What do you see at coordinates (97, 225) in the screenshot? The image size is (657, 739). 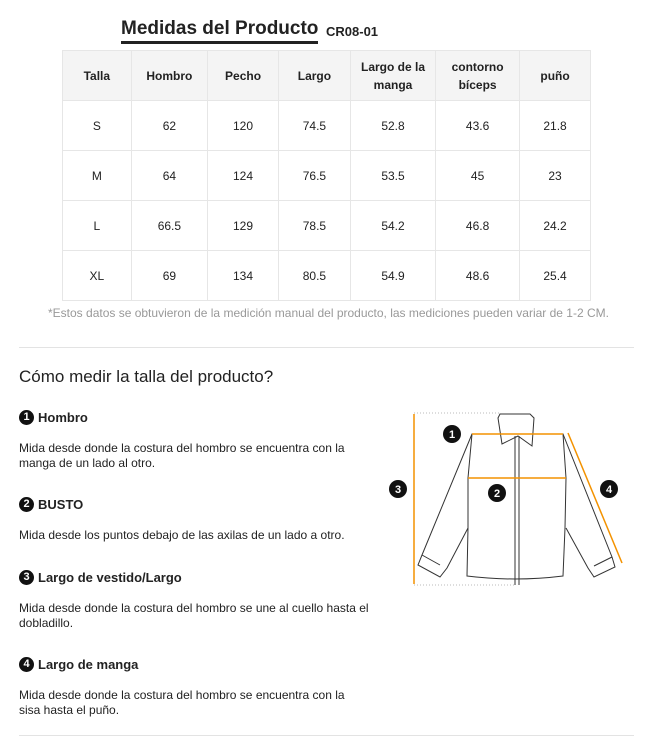 I see `table-cell: L` at bounding box center [97, 225].